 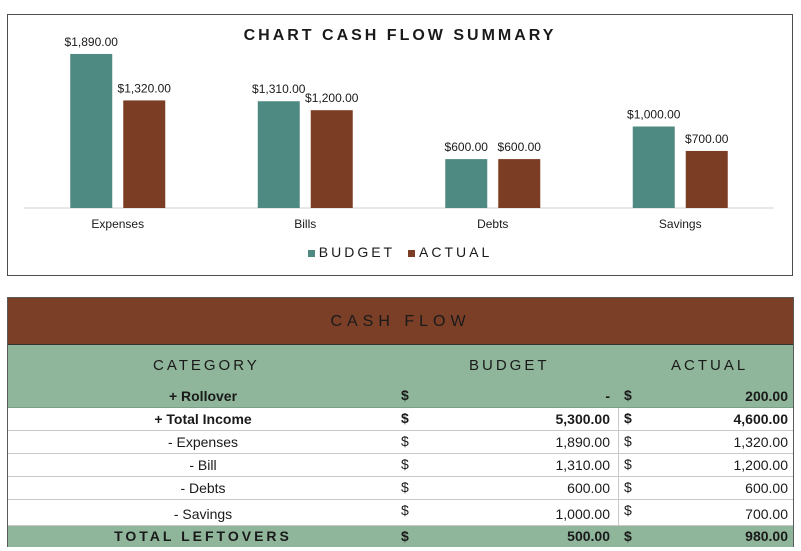 What do you see at coordinates (710, 365) in the screenshot?
I see `header-actual: ACTUAL` at bounding box center [710, 365].